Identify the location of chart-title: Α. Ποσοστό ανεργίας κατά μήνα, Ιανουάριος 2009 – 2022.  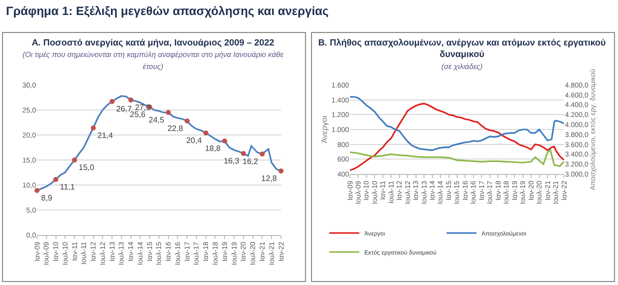
(153, 43).